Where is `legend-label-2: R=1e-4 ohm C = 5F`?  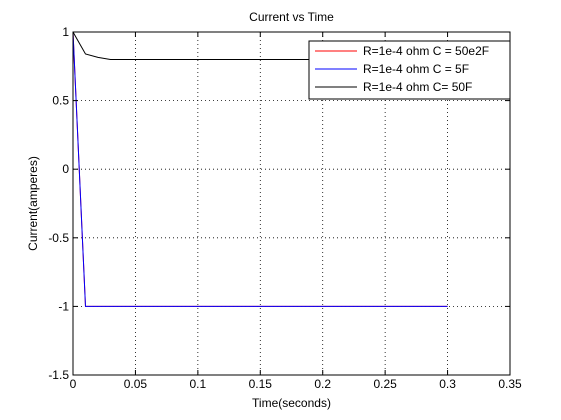
legend-label-2: R=1e-4 ohm C = 5F is located at coordinates (416, 69).